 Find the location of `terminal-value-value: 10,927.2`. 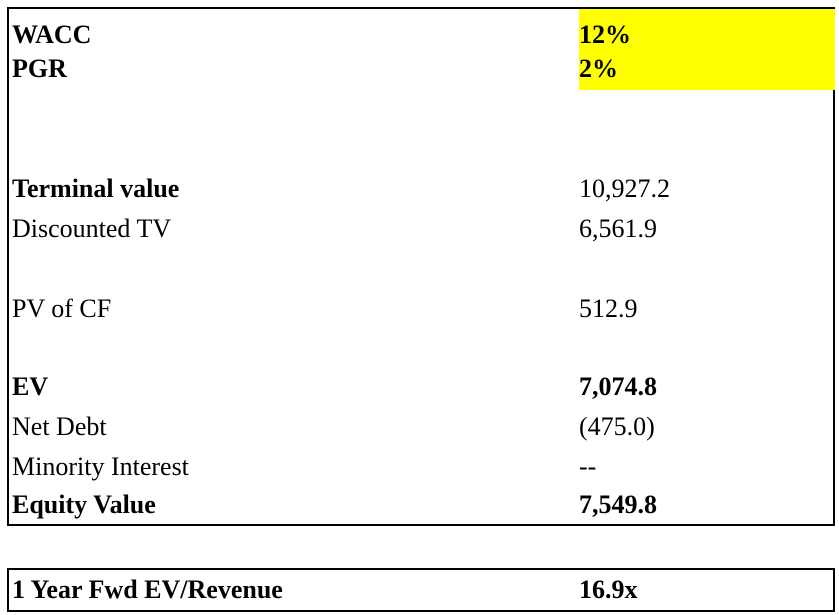

terminal-value-value: 10,927.2 is located at coordinates (624, 188).